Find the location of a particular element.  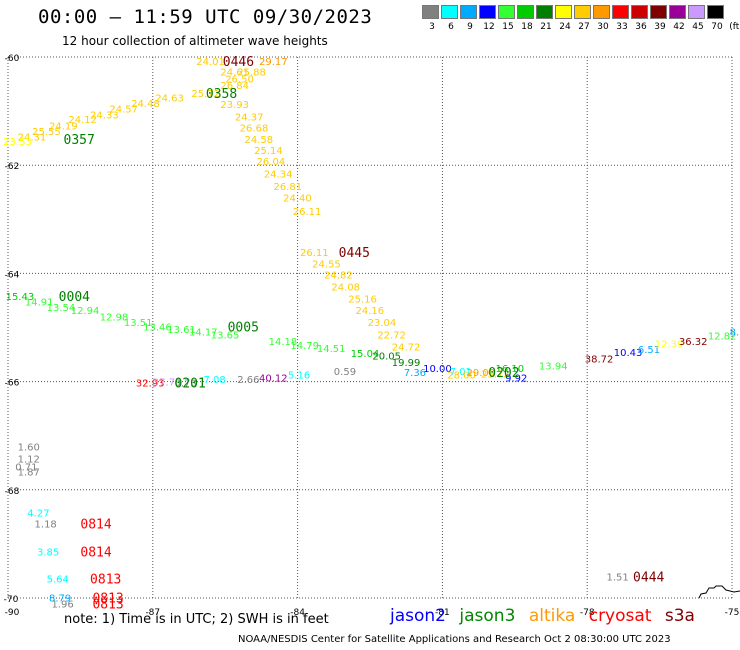

wave-height-point: 24.19 is located at coordinates (63, 127).